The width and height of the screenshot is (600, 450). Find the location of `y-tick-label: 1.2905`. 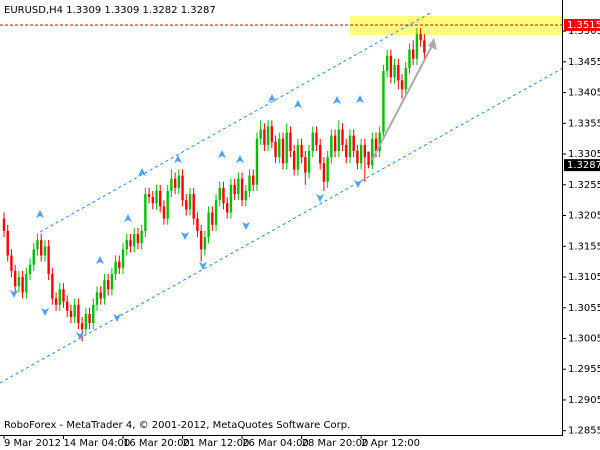

y-tick-label: 1.2905 is located at coordinates (584, 400).